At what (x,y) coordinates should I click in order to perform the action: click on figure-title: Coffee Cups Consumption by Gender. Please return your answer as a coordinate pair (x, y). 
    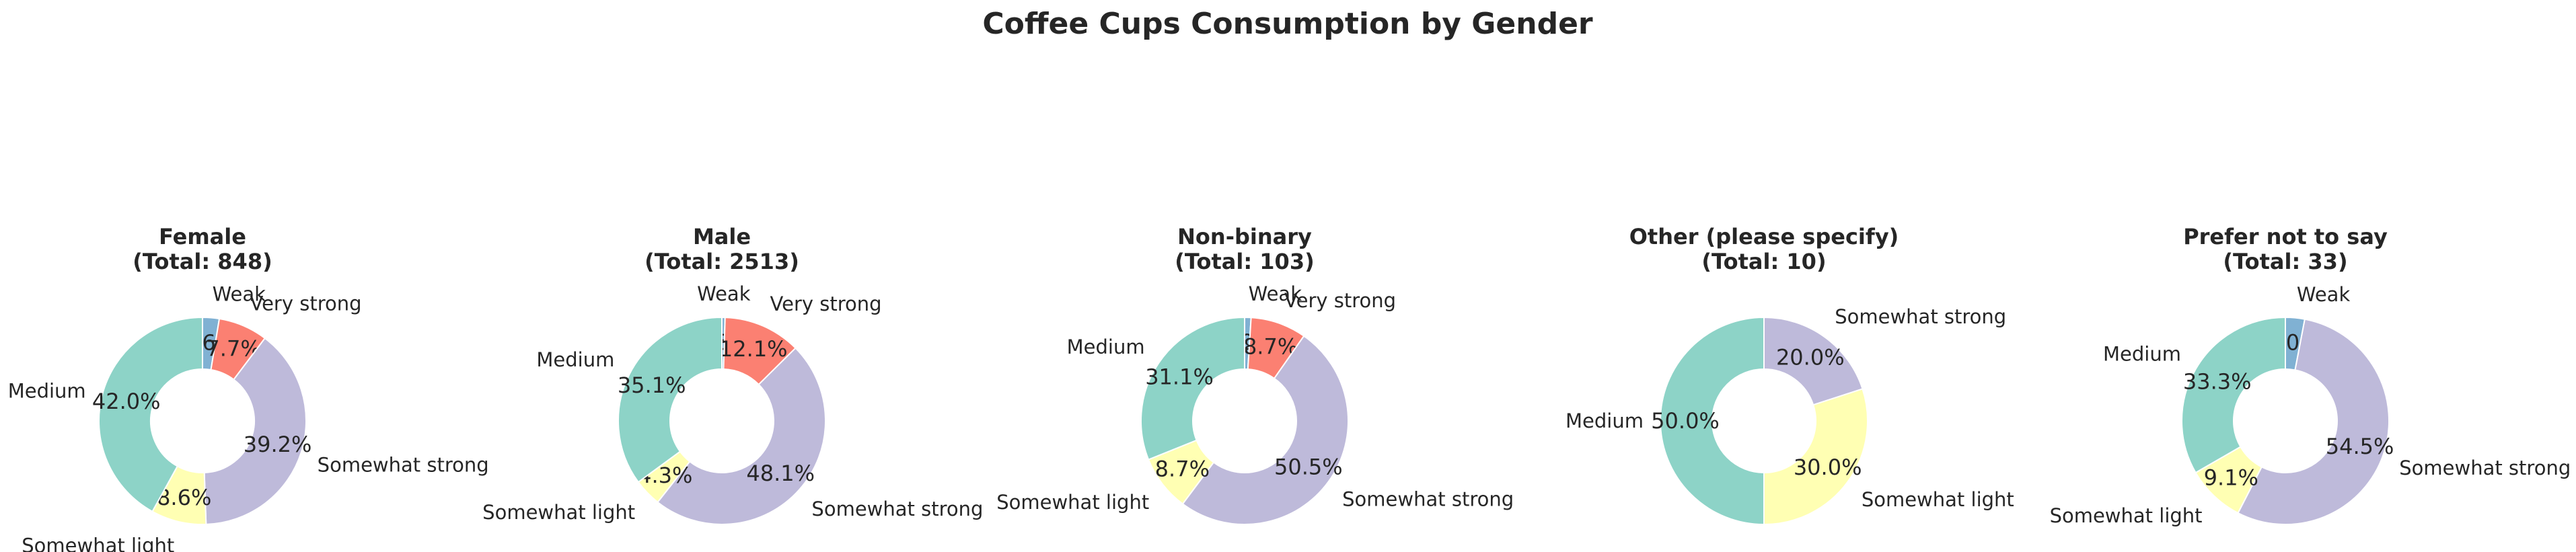
    Looking at the image, I should click on (1287, 24).